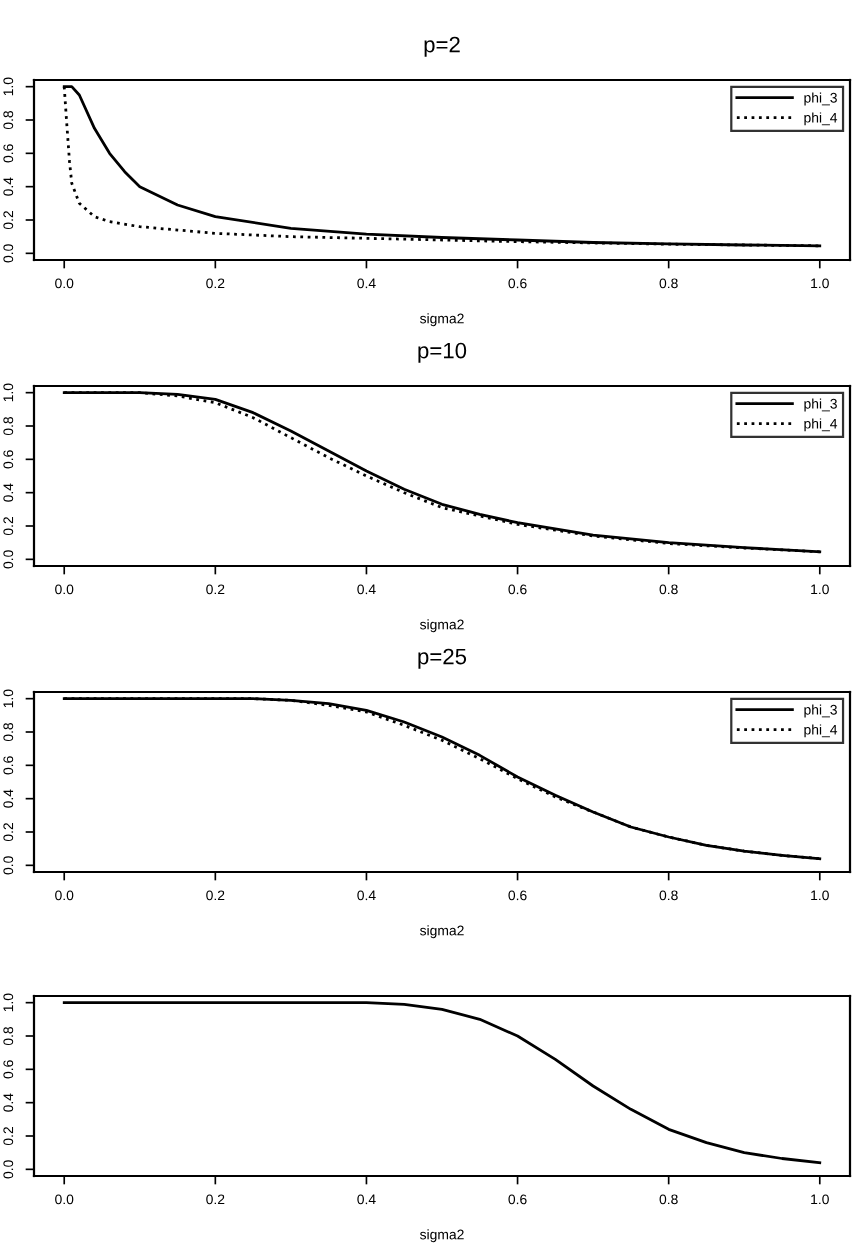  Describe the element at coordinates (442, 658) in the screenshot. I see `chart-title: p=25` at that location.